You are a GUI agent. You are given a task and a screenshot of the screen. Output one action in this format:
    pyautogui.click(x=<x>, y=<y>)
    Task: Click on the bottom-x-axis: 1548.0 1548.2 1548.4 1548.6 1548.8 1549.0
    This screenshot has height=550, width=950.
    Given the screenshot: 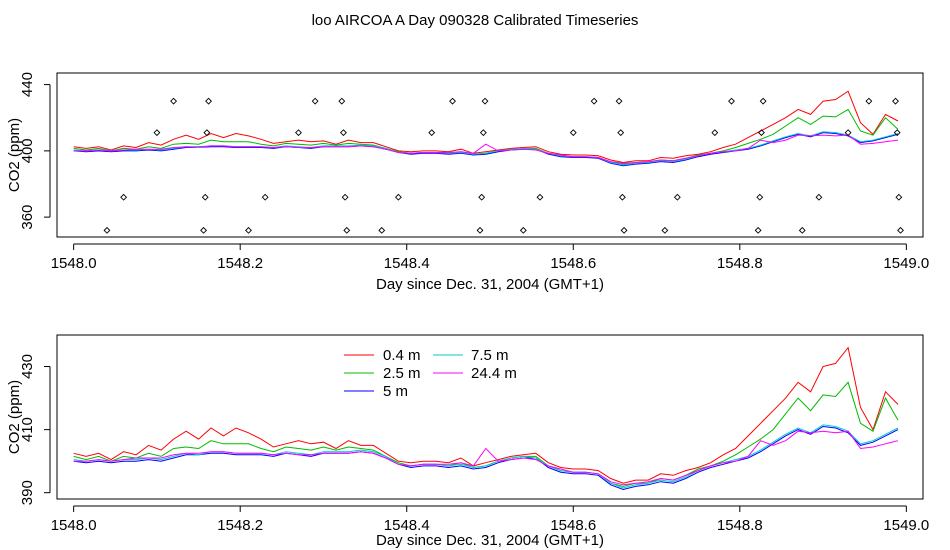 What is the action you would take?
    pyautogui.click(x=490, y=519)
    